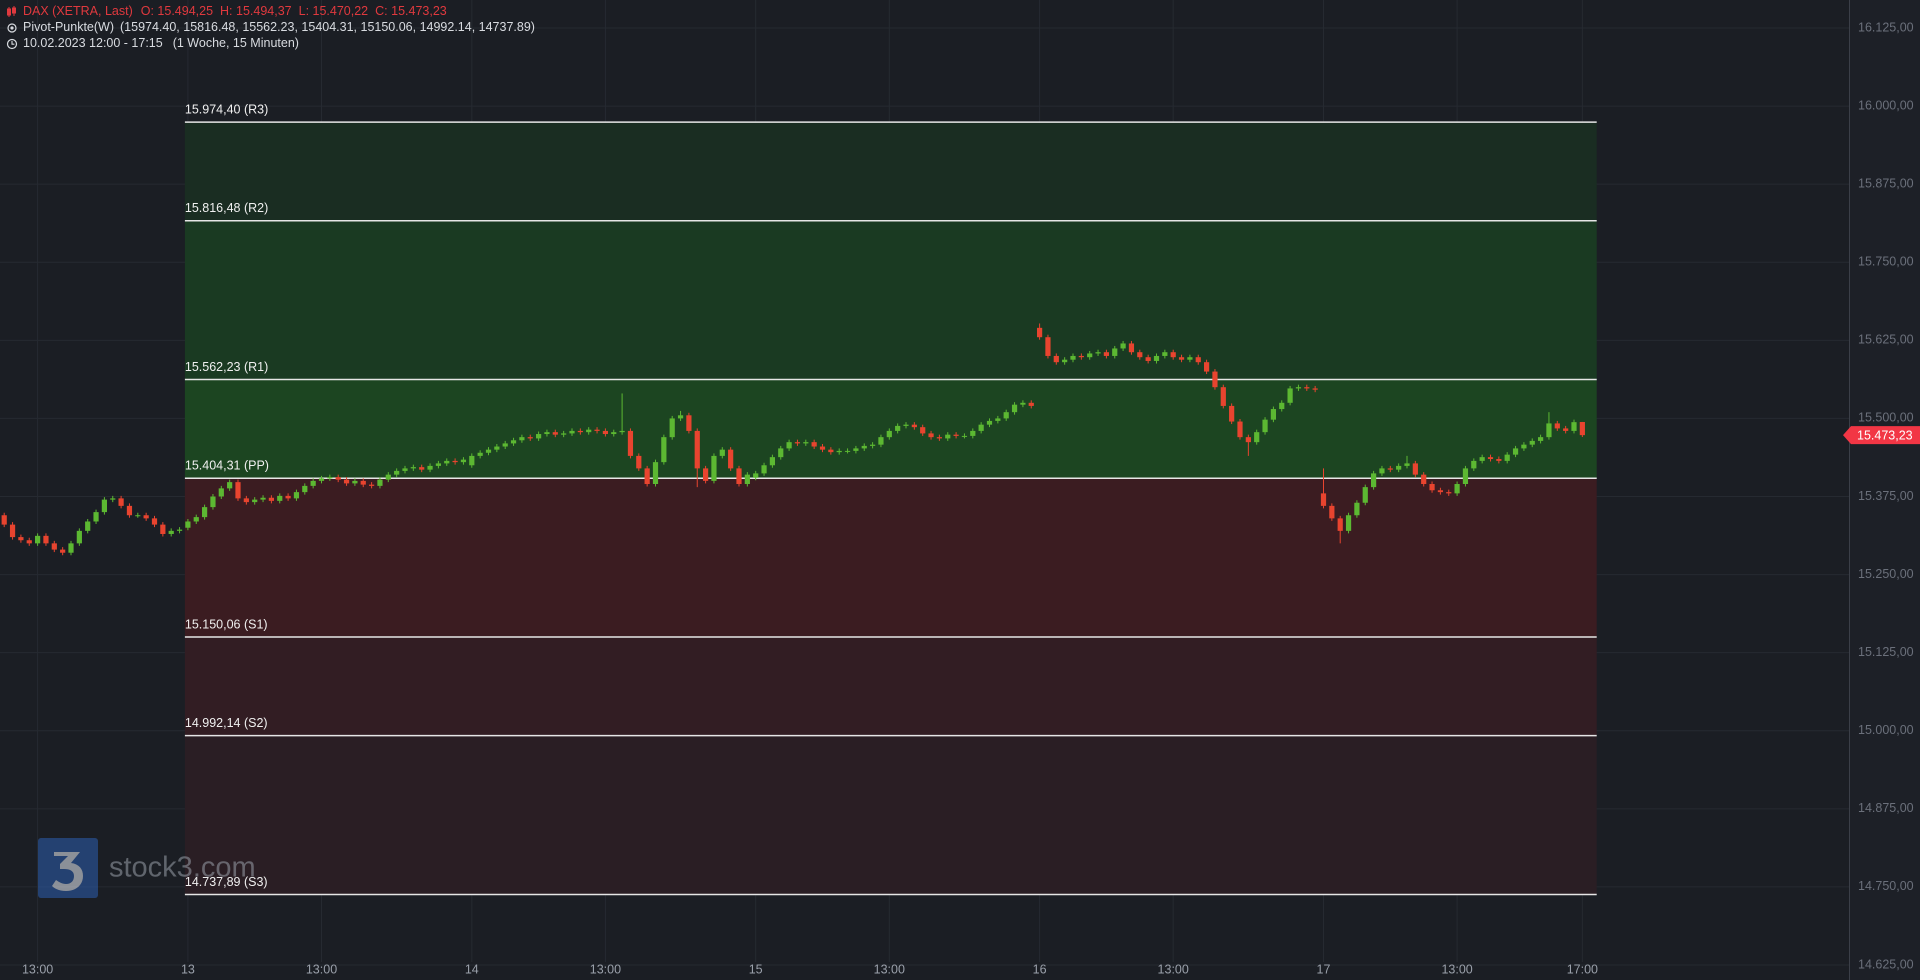 The height and width of the screenshot is (980, 1920). I want to click on x-tick-label: 16, so click(1040, 969).